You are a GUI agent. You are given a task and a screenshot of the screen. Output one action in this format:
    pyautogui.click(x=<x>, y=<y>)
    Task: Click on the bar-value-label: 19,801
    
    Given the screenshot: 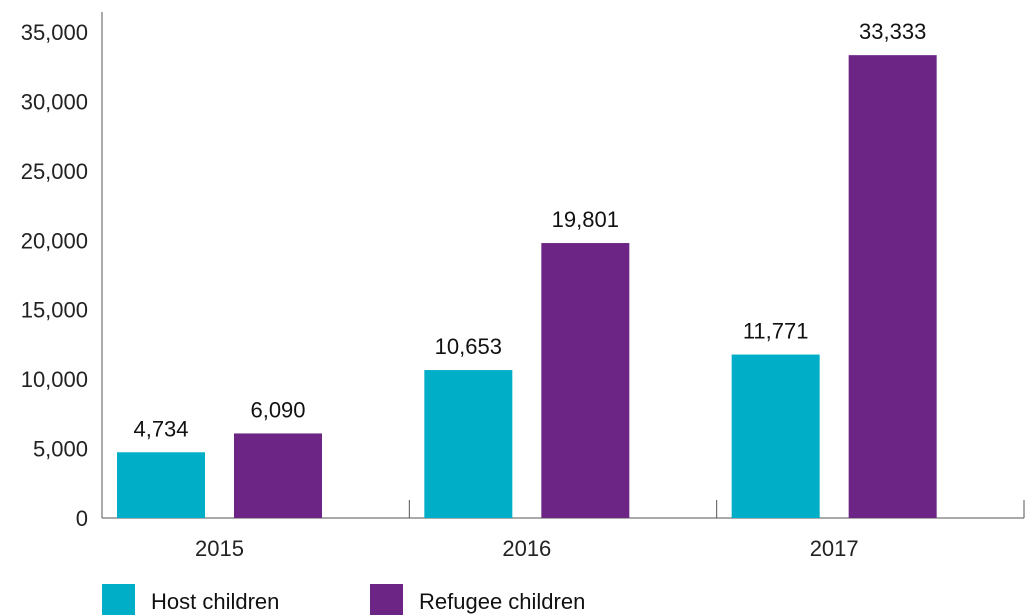 What is the action you would take?
    pyautogui.click(x=585, y=219)
    